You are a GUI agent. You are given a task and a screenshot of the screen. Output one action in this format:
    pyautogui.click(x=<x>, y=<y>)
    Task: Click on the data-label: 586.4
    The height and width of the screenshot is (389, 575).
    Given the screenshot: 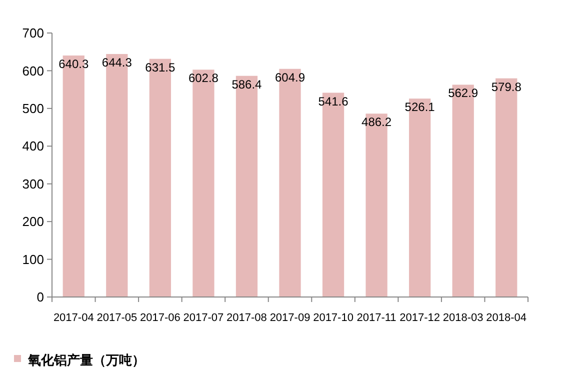 What is the action you would take?
    pyautogui.click(x=247, y=84)
    